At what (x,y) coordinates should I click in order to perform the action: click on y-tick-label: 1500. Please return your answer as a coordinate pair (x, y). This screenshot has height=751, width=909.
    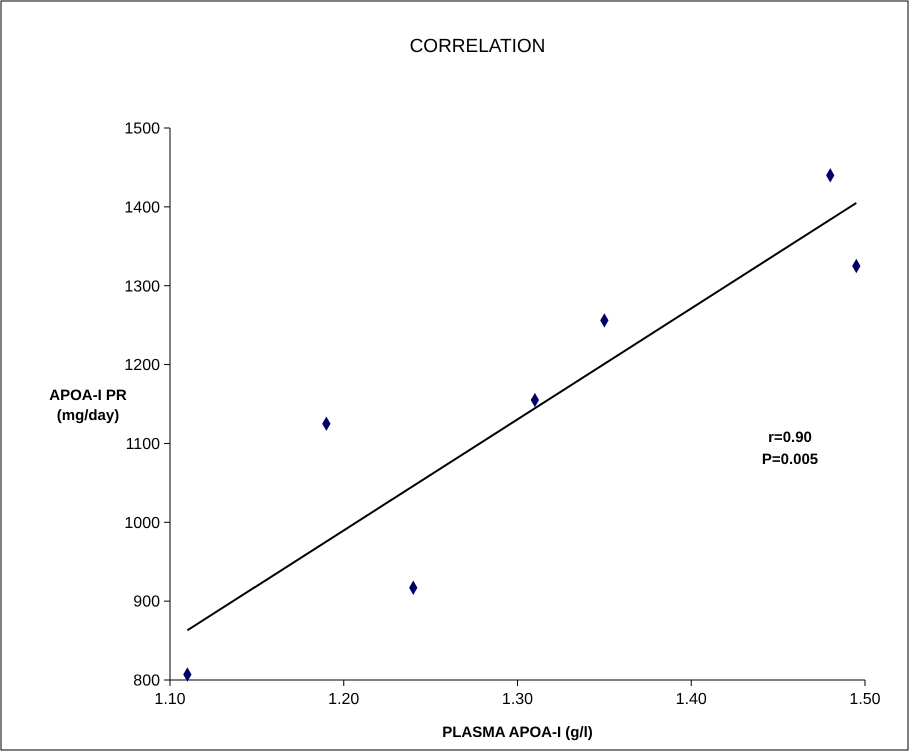
    Looking at the image, I should click on (142, 129).